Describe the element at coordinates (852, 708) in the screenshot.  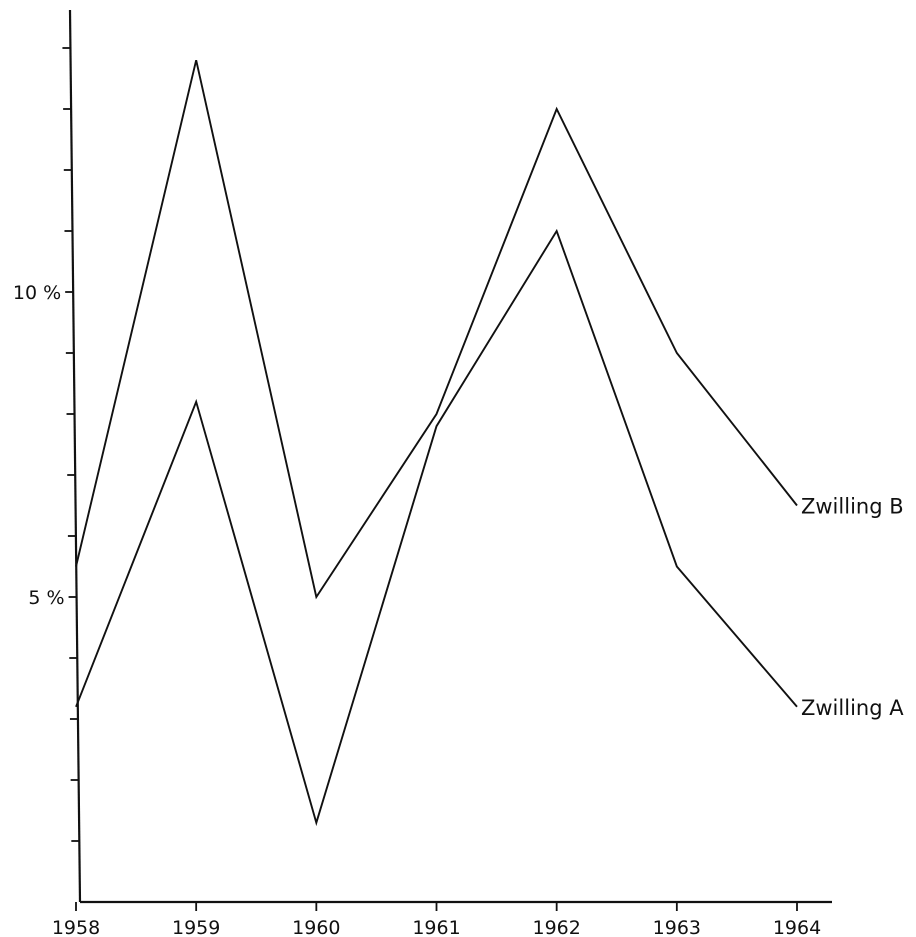
I see `series-label-zwilling-a: Zwilling A` at that location.